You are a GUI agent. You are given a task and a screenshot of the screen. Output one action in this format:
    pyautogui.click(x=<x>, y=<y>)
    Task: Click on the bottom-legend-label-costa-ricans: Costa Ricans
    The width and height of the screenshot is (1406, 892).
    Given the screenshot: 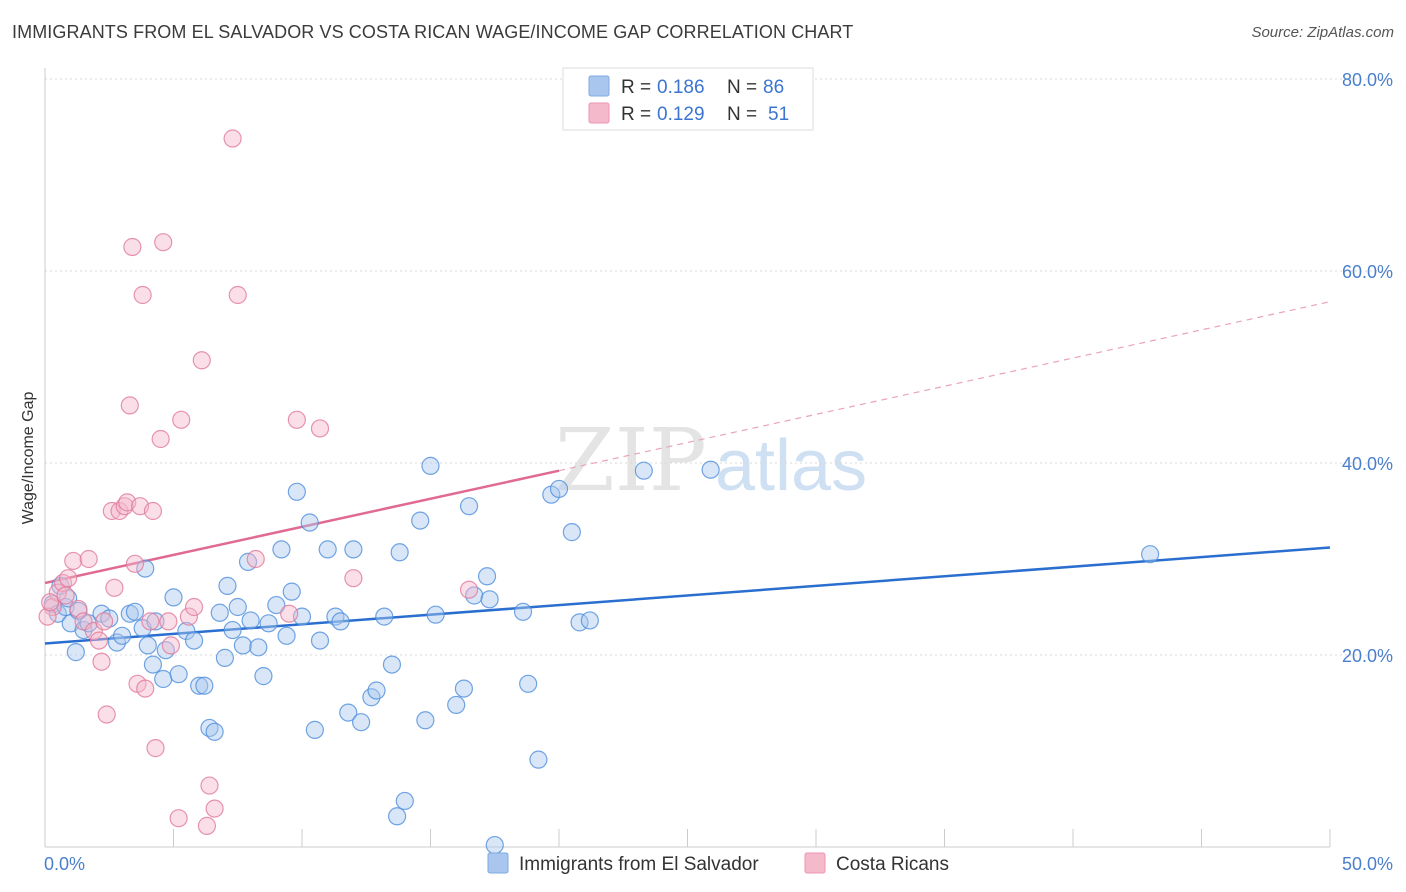 What is the action you would take?
    pyautogui.click(x=892, y=864)
    